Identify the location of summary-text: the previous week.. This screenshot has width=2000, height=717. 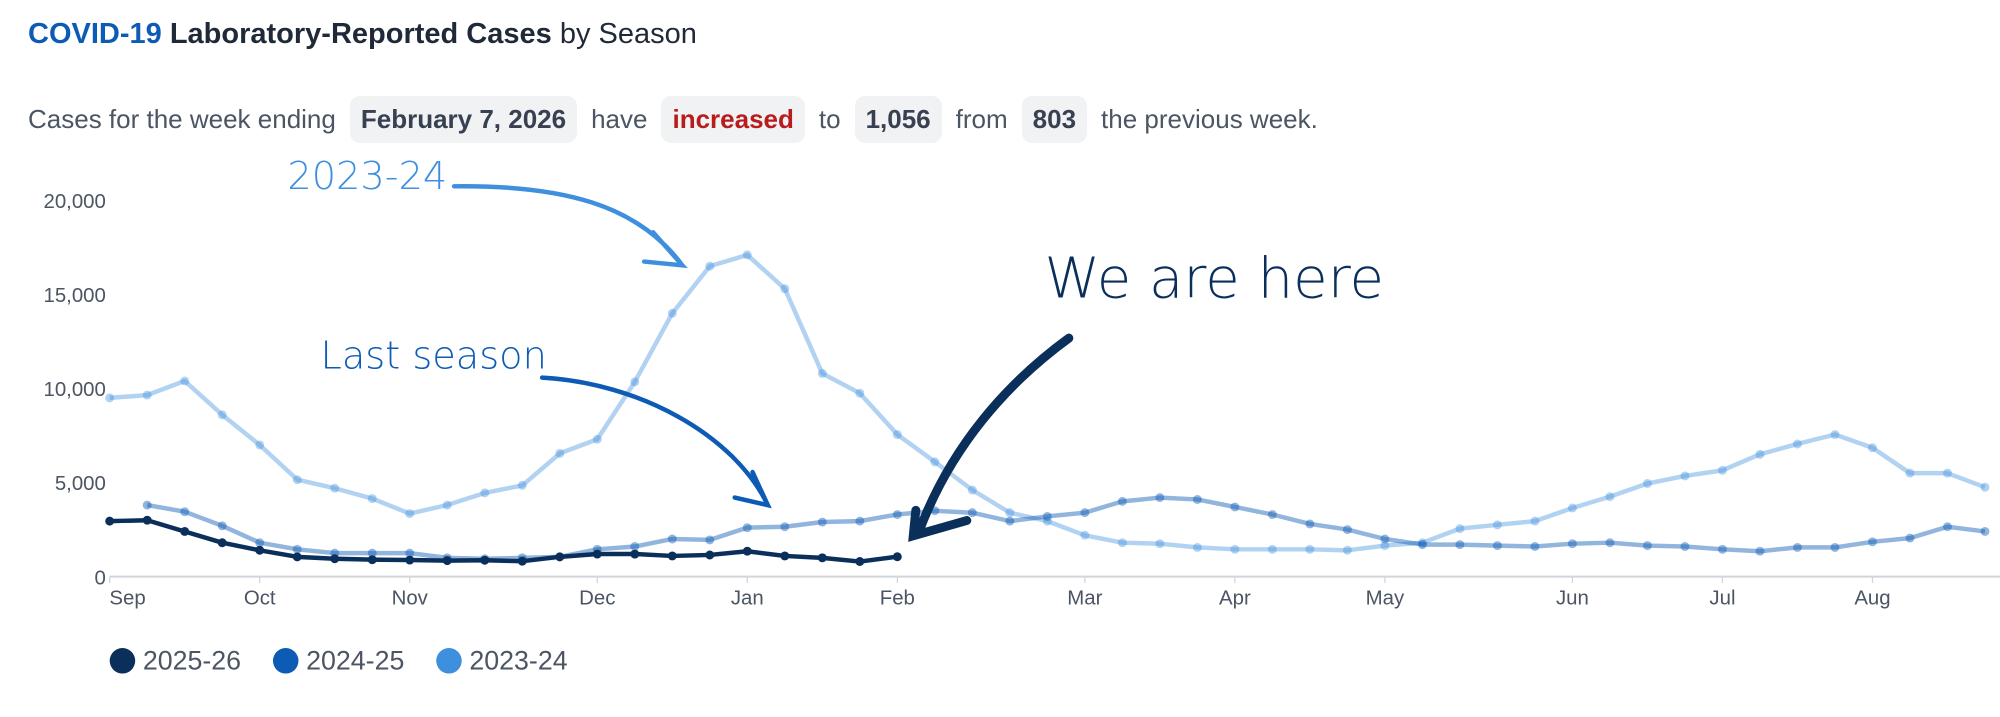
(1209, 119).